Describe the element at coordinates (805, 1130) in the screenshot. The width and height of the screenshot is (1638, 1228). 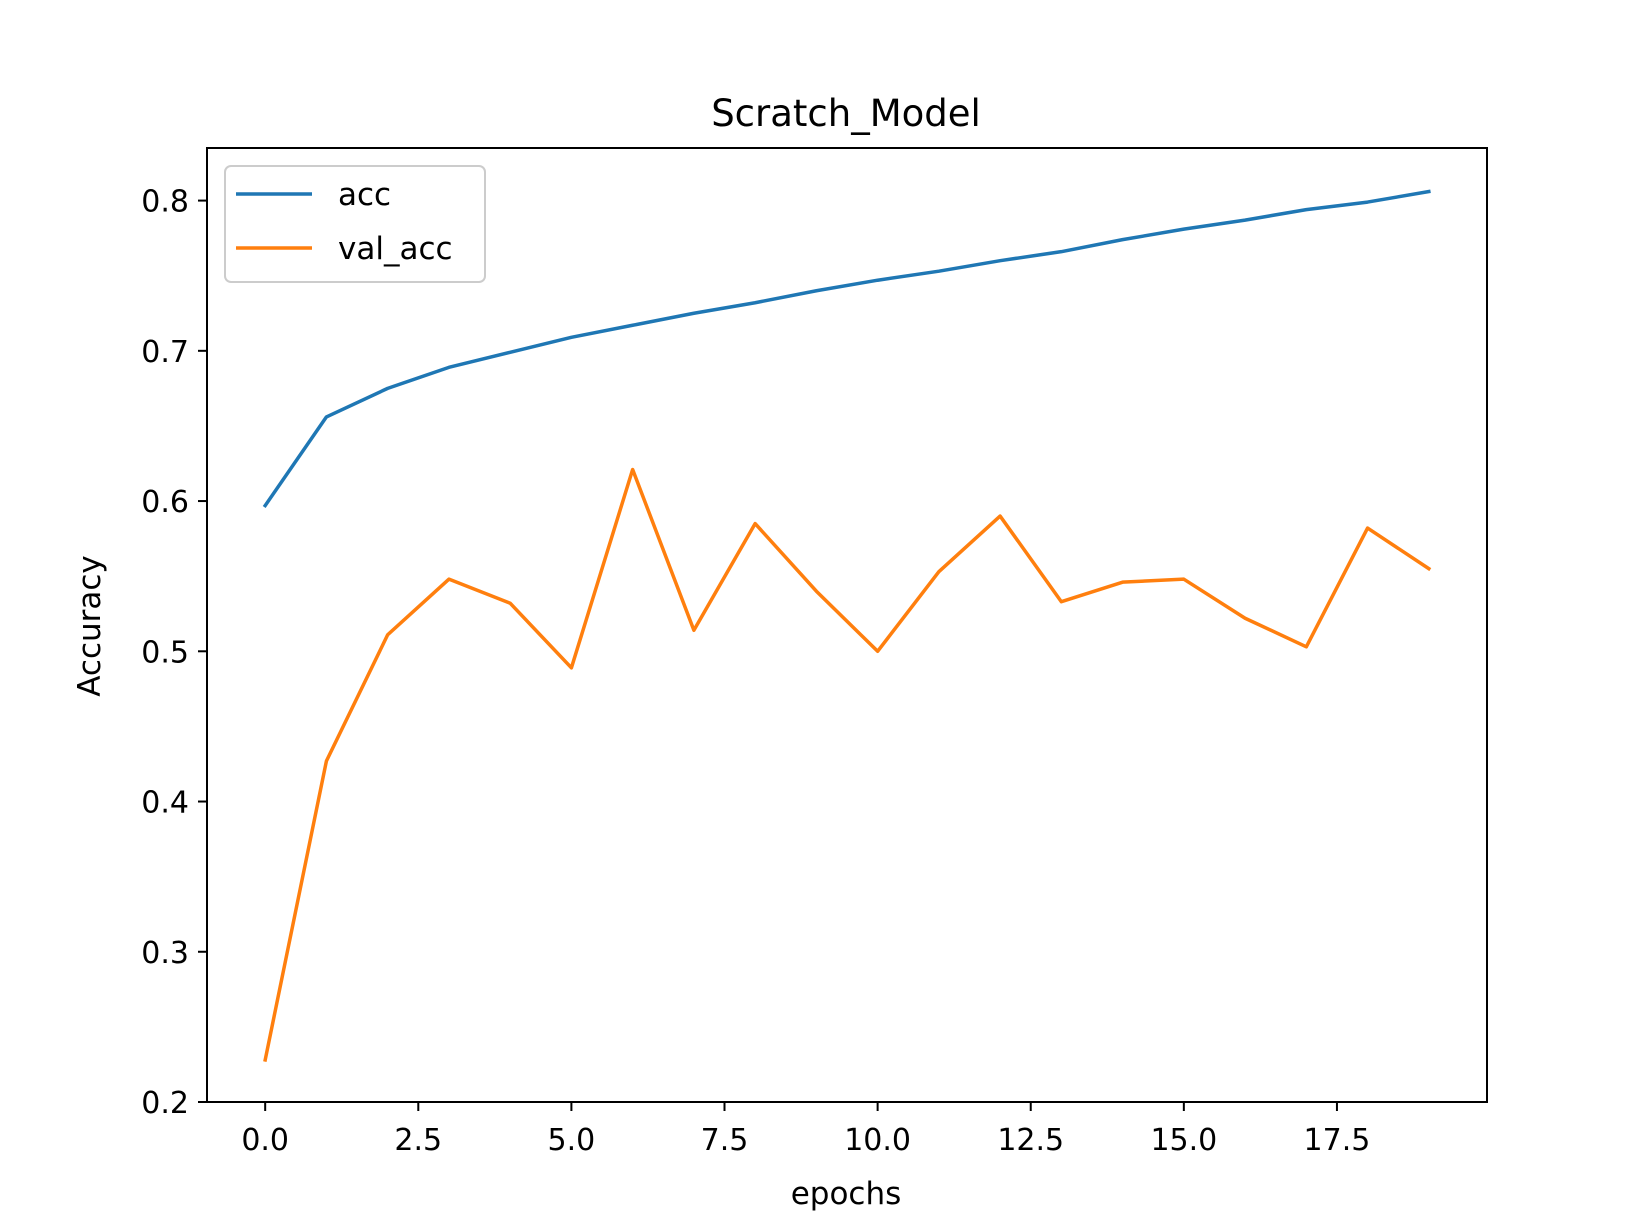
I see `x-axis-ticks: 0.0 2.5 5.0 7.5 10.0 12.5 15.0 17.5` at that location.